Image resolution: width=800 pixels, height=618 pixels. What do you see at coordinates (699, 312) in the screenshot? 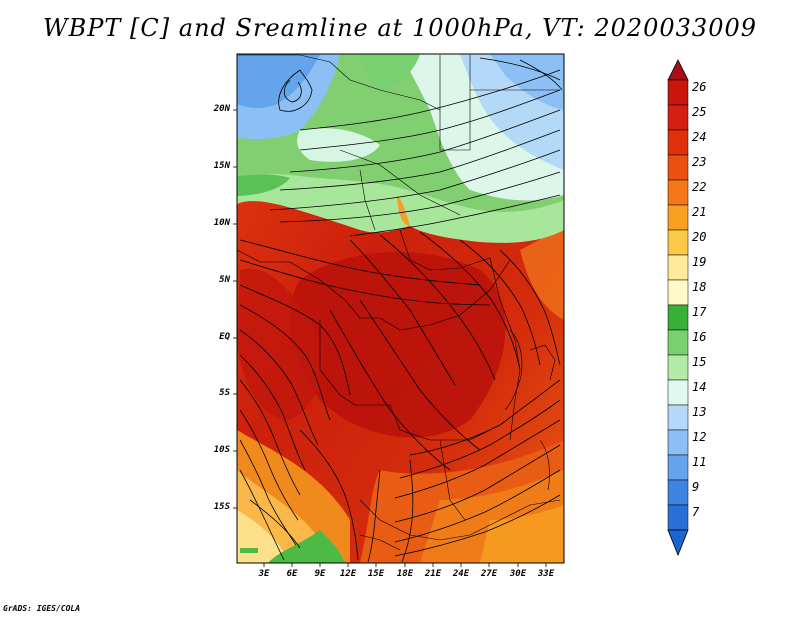
I see `colorbar-label: 17` at bounding box center [699, 312].